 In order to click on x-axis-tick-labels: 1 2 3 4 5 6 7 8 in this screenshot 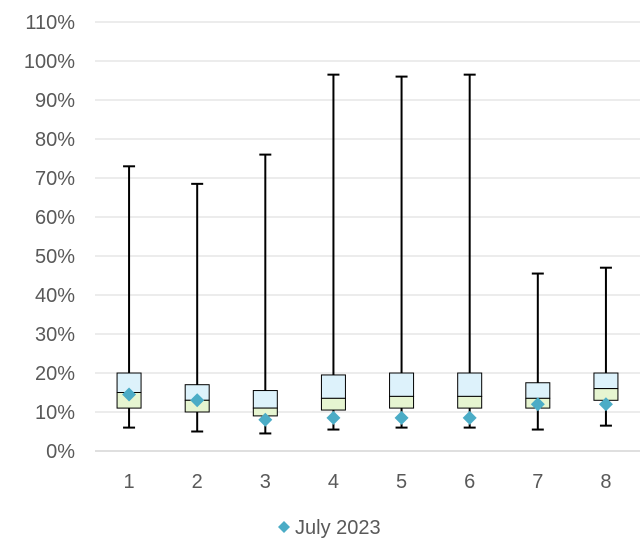, I will do `click(368, 482)`.